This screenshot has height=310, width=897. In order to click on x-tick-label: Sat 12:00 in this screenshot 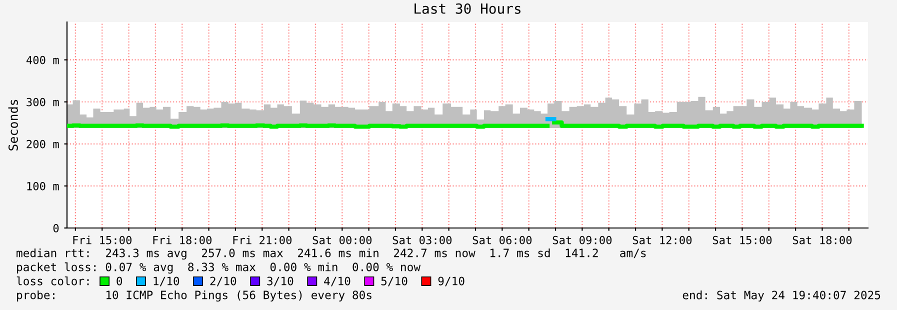, I will do `click(662, 240)`.